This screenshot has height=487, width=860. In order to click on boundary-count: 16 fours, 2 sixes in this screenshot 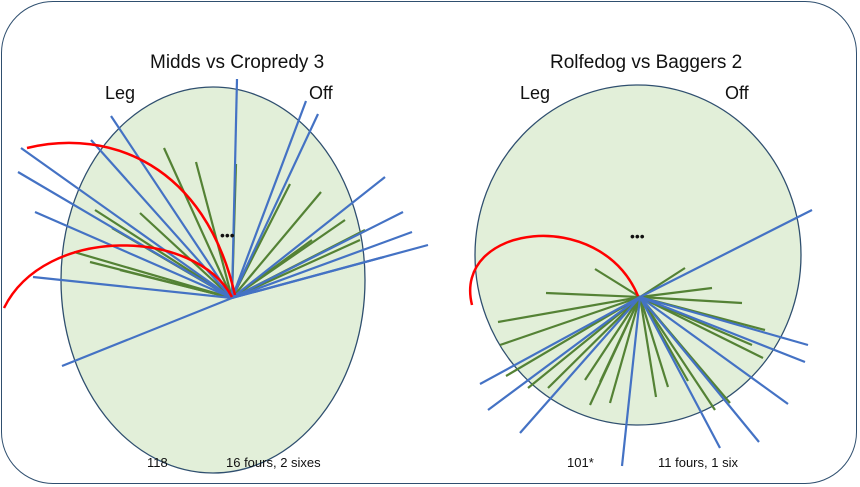, I will do `click(273, 462)`.